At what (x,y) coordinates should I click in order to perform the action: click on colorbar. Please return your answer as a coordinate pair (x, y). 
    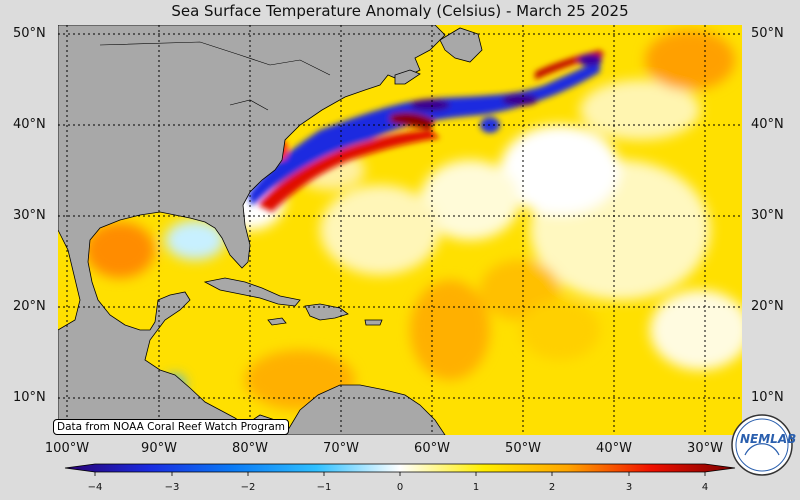
    Looking at the image, I should click on (400, 469).